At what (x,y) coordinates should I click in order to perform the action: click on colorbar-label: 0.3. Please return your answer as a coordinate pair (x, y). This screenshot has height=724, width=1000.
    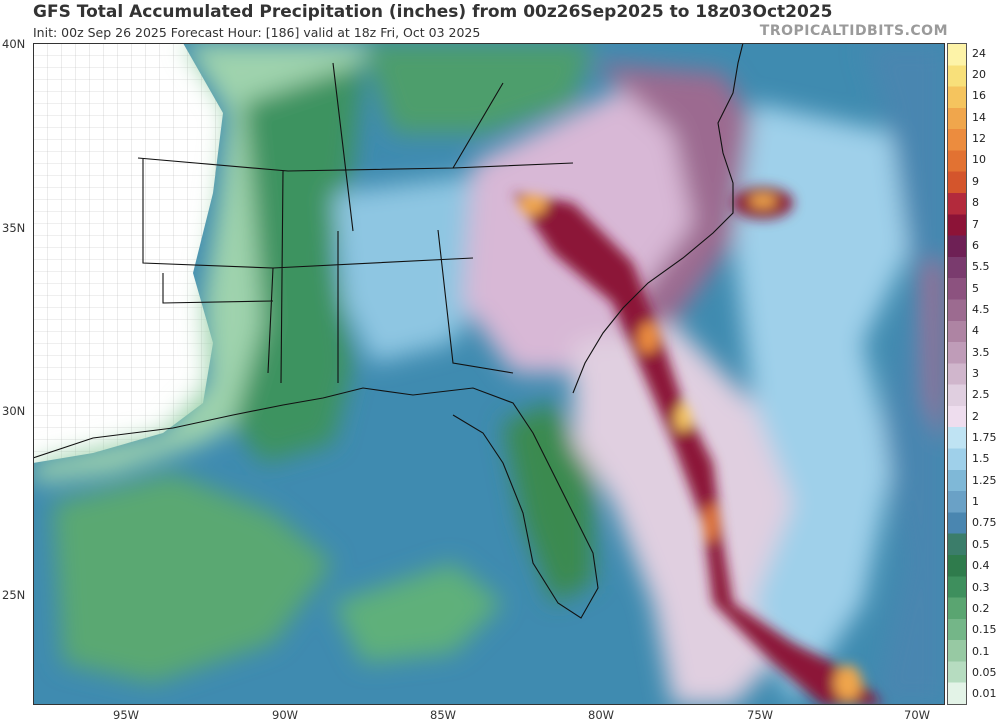
    Looking at the image, I should click on (981, 587).